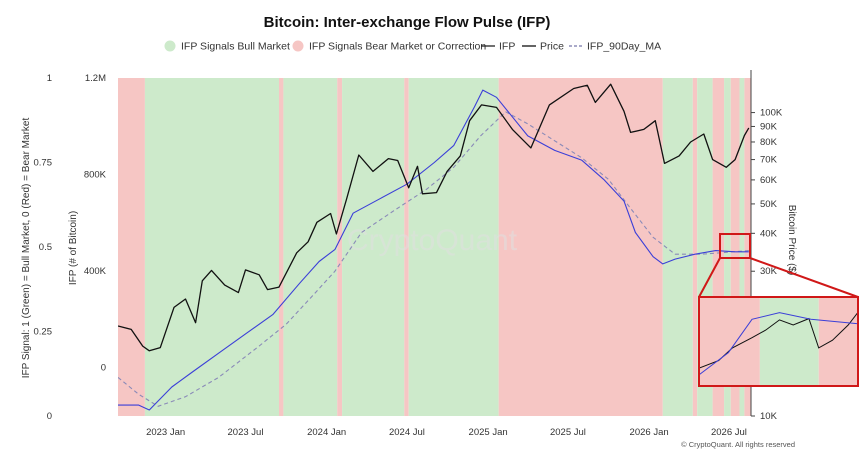 This screenshot has height=459, width=860. I want to click on price-tick-3: 50K, so click(769, 204).